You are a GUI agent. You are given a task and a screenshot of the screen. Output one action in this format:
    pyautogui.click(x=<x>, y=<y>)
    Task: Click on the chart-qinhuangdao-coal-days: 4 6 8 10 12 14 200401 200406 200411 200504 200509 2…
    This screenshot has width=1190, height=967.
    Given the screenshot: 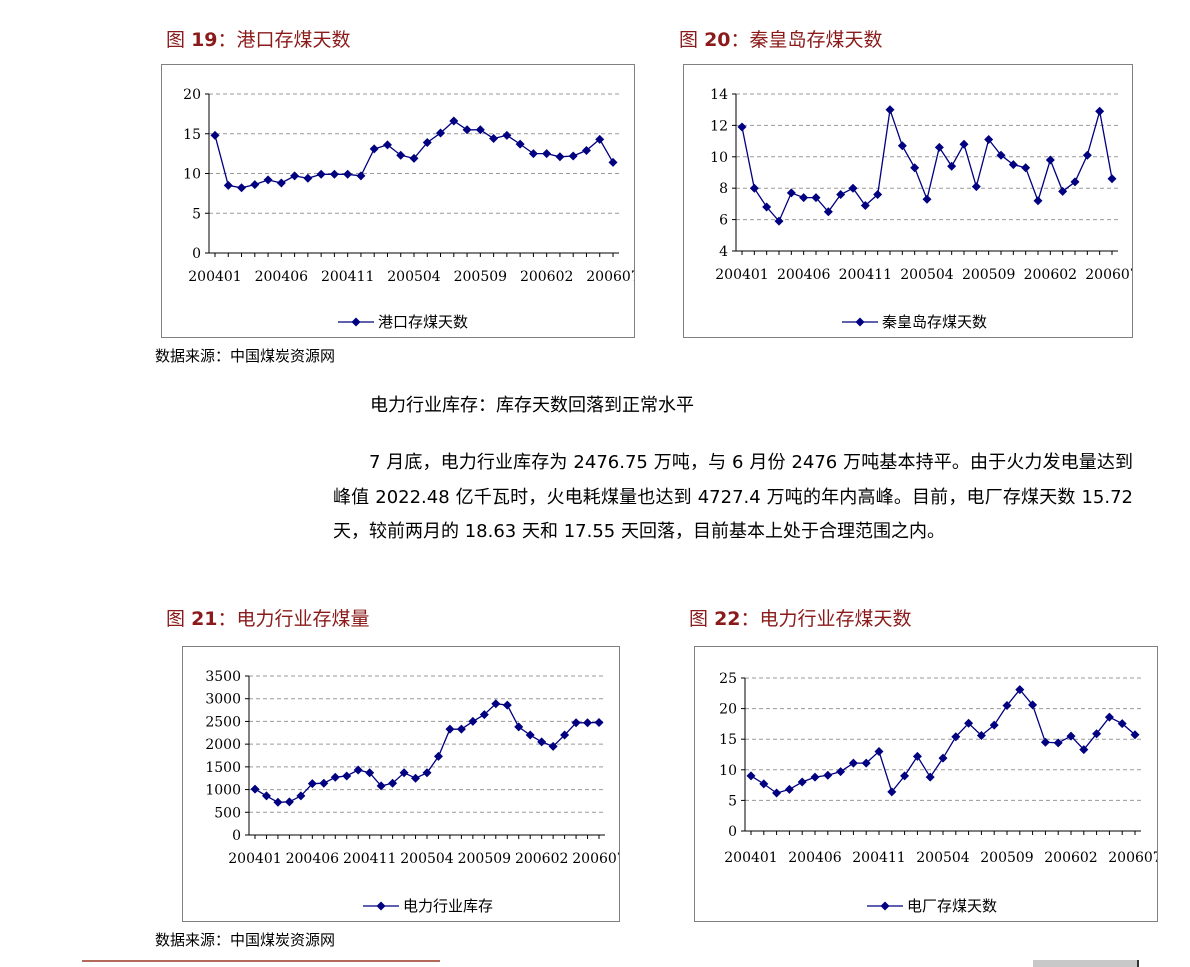 What is the action you would take?
    pyautogui.click(x=908, y=201)
    